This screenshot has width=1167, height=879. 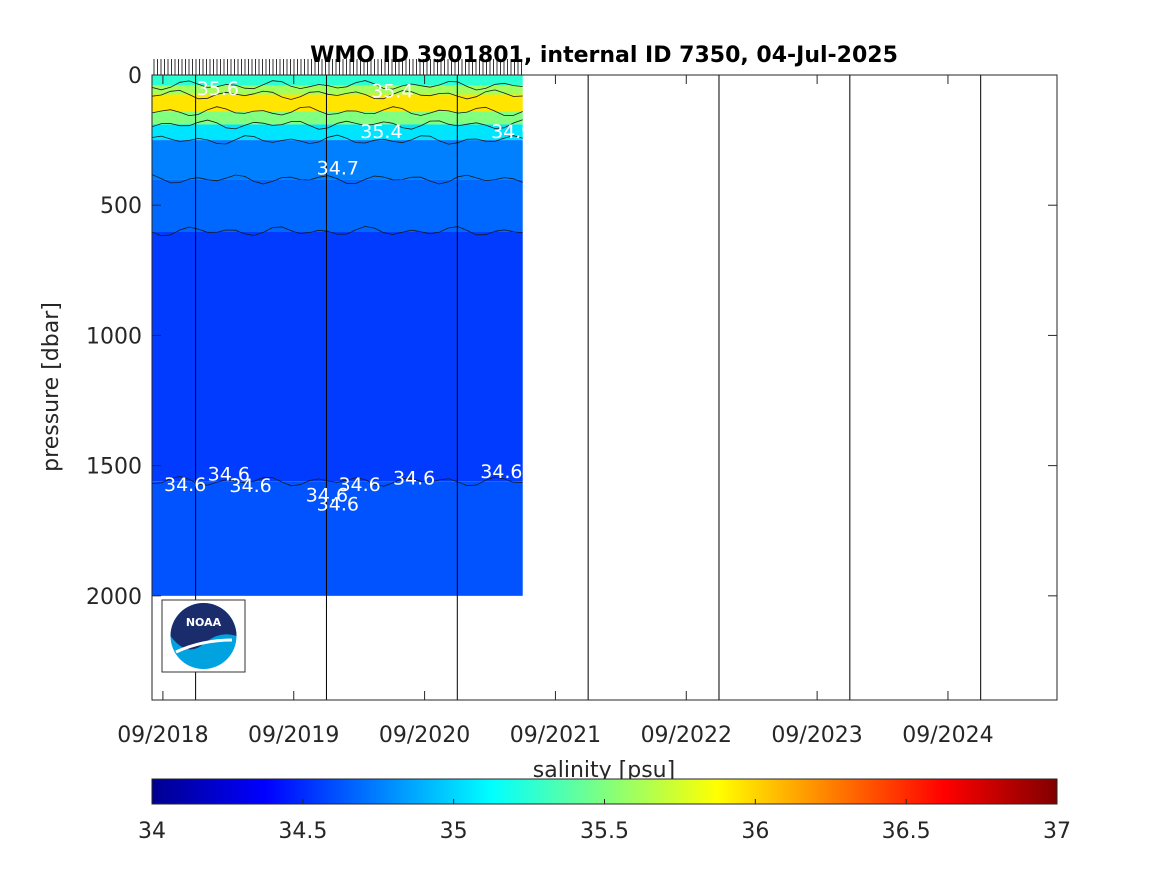 What do you see at coordinates (424, 735) in the screenshot?
I see `x-tick-label: 09/2020` at bounding box center [424, 735].